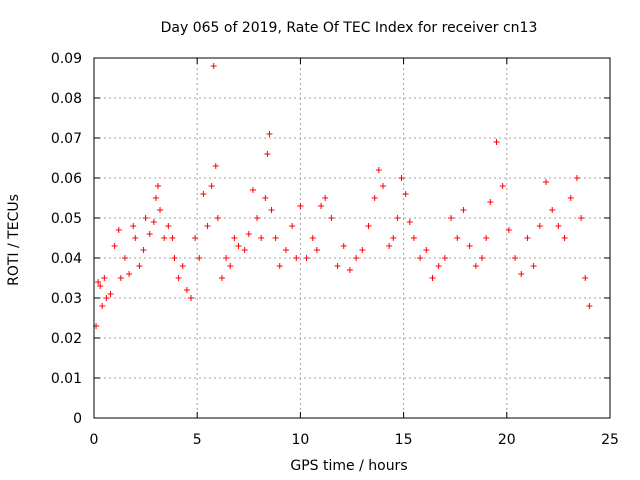 The image size is (640, 480). Describe the element at coordinates (66, 379) in the screenshot. I see `y-tick-label: 0.01` at that location.